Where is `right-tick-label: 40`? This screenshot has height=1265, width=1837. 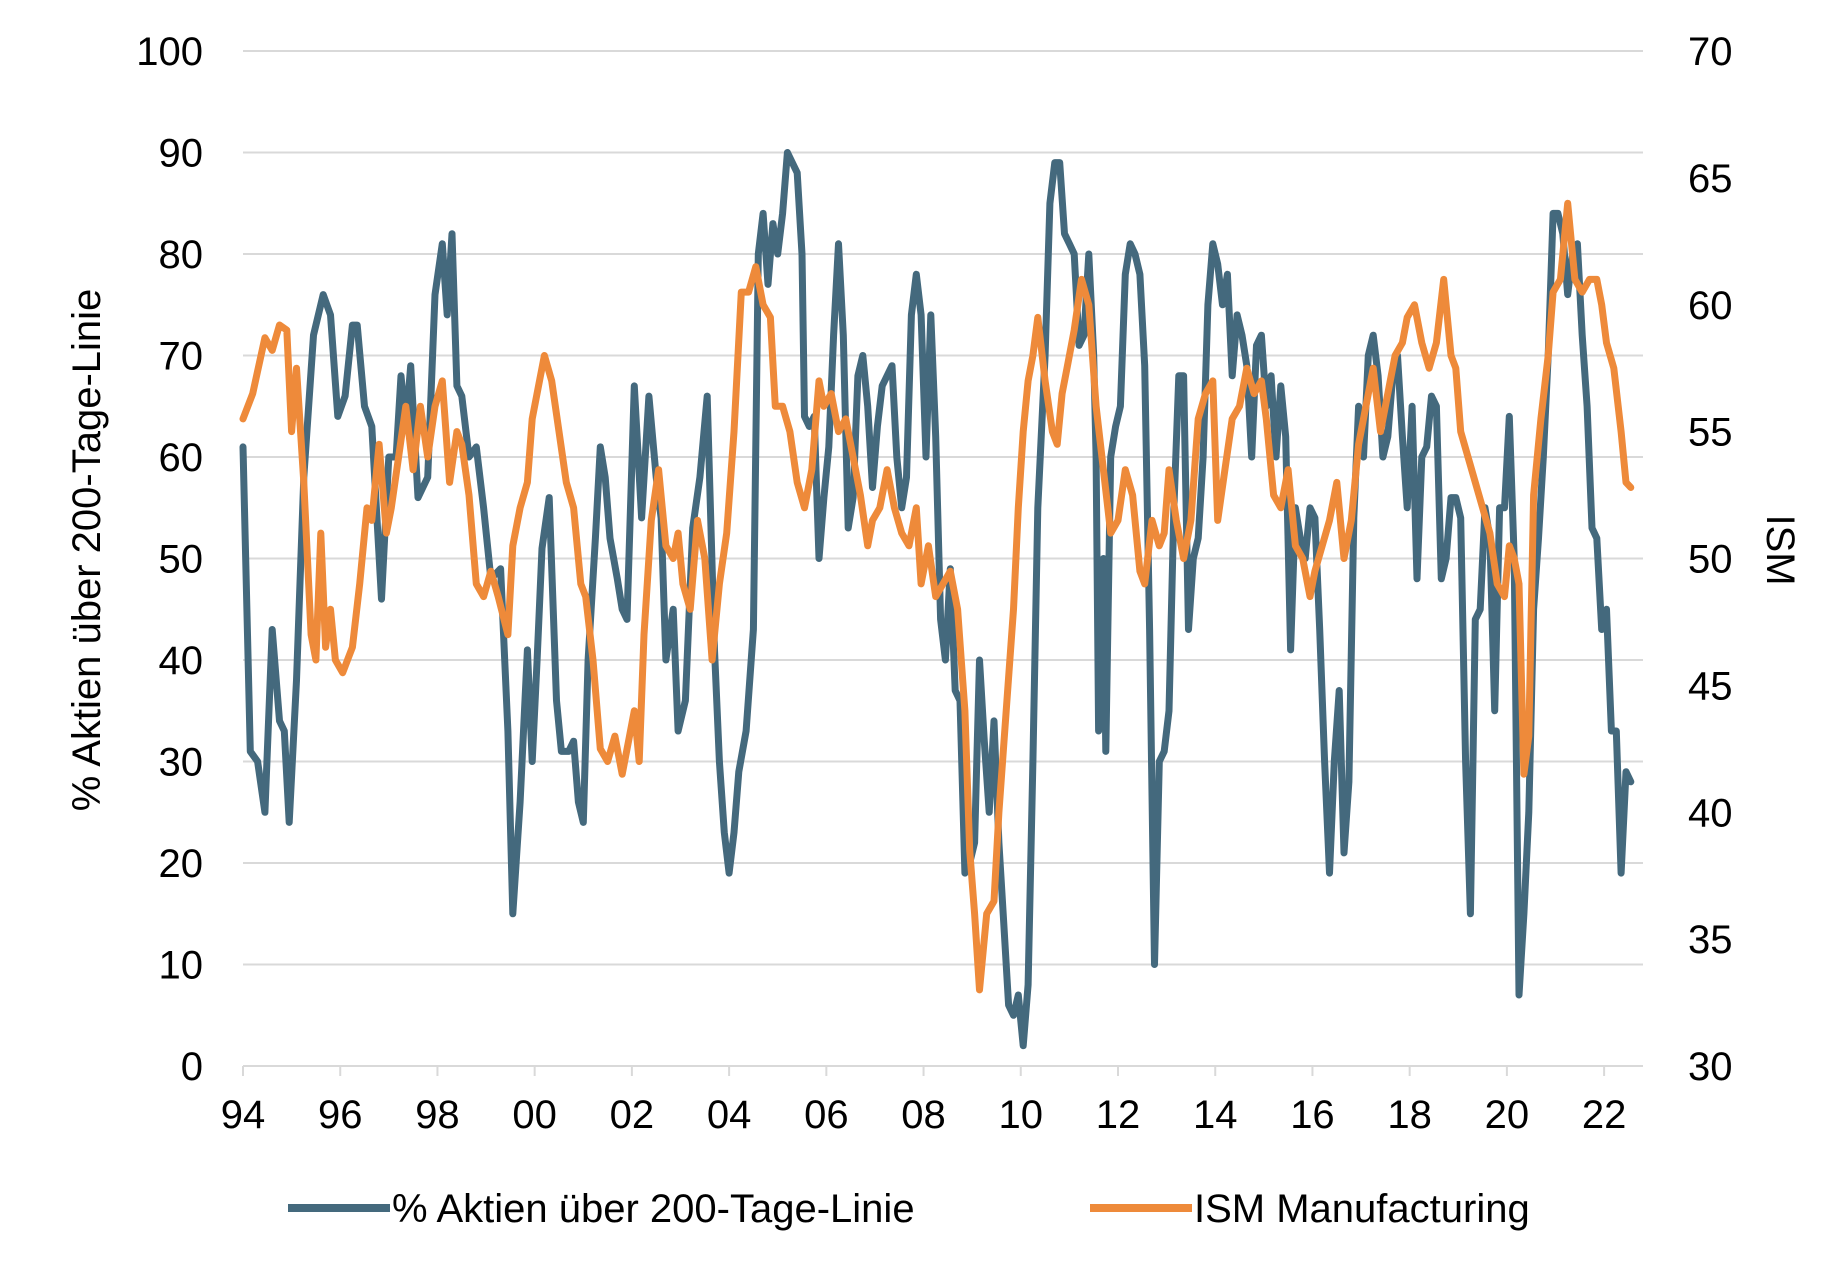
right-tick-label: 40 is located at coordinates (1710, 813).